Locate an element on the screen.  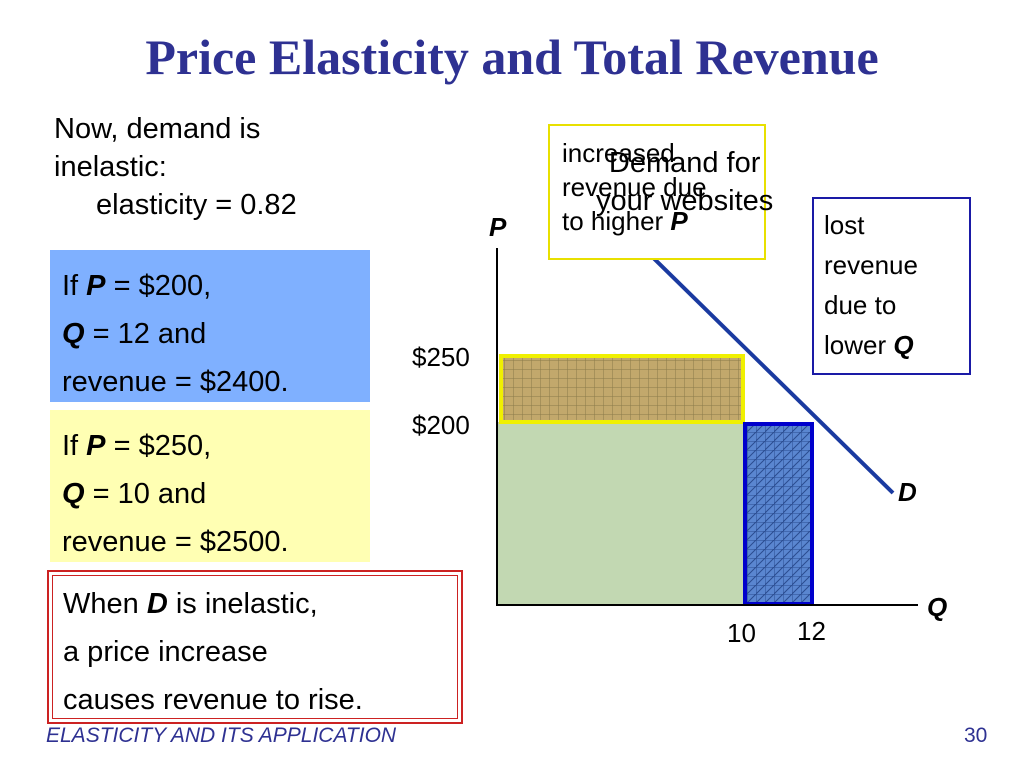
case-b-line-3: revenue = $2500. is located at coordinates (175, 542).